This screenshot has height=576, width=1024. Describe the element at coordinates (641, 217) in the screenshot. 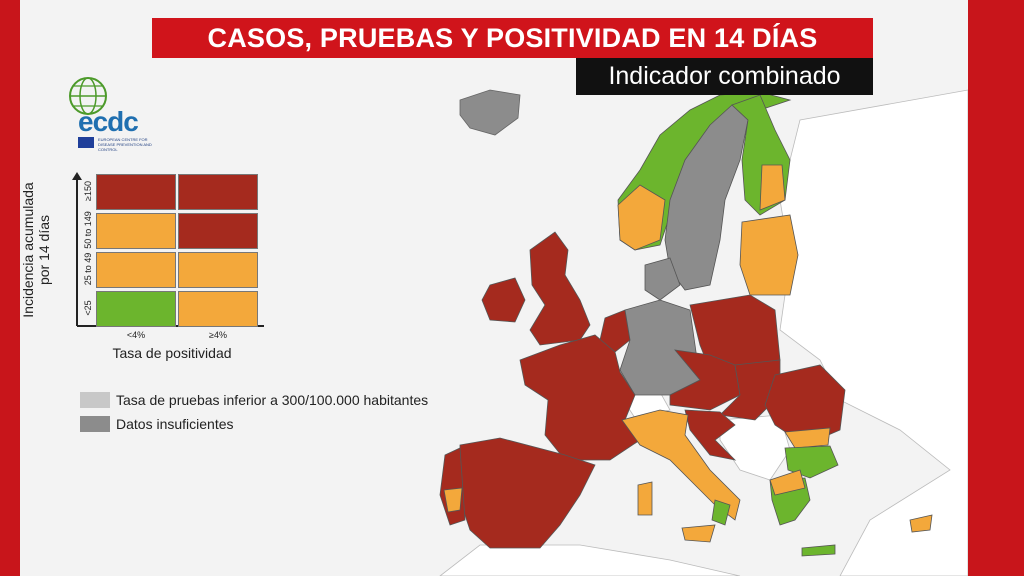

I see `map-region-norway-south` at that location.